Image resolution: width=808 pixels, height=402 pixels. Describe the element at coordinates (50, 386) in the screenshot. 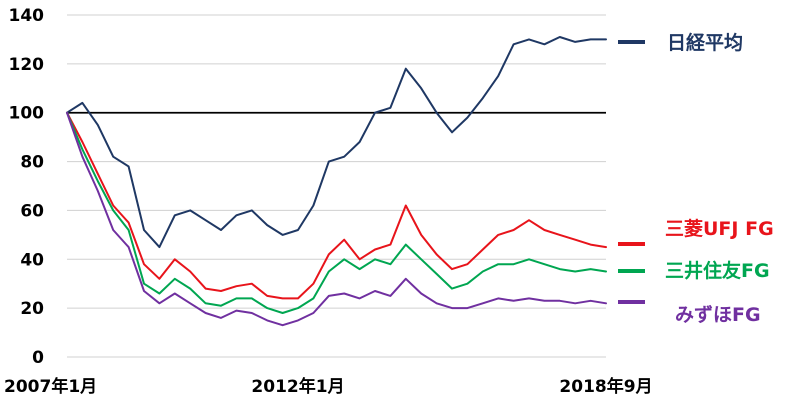

I see `x-tick-label: 2007年1月` at that location.